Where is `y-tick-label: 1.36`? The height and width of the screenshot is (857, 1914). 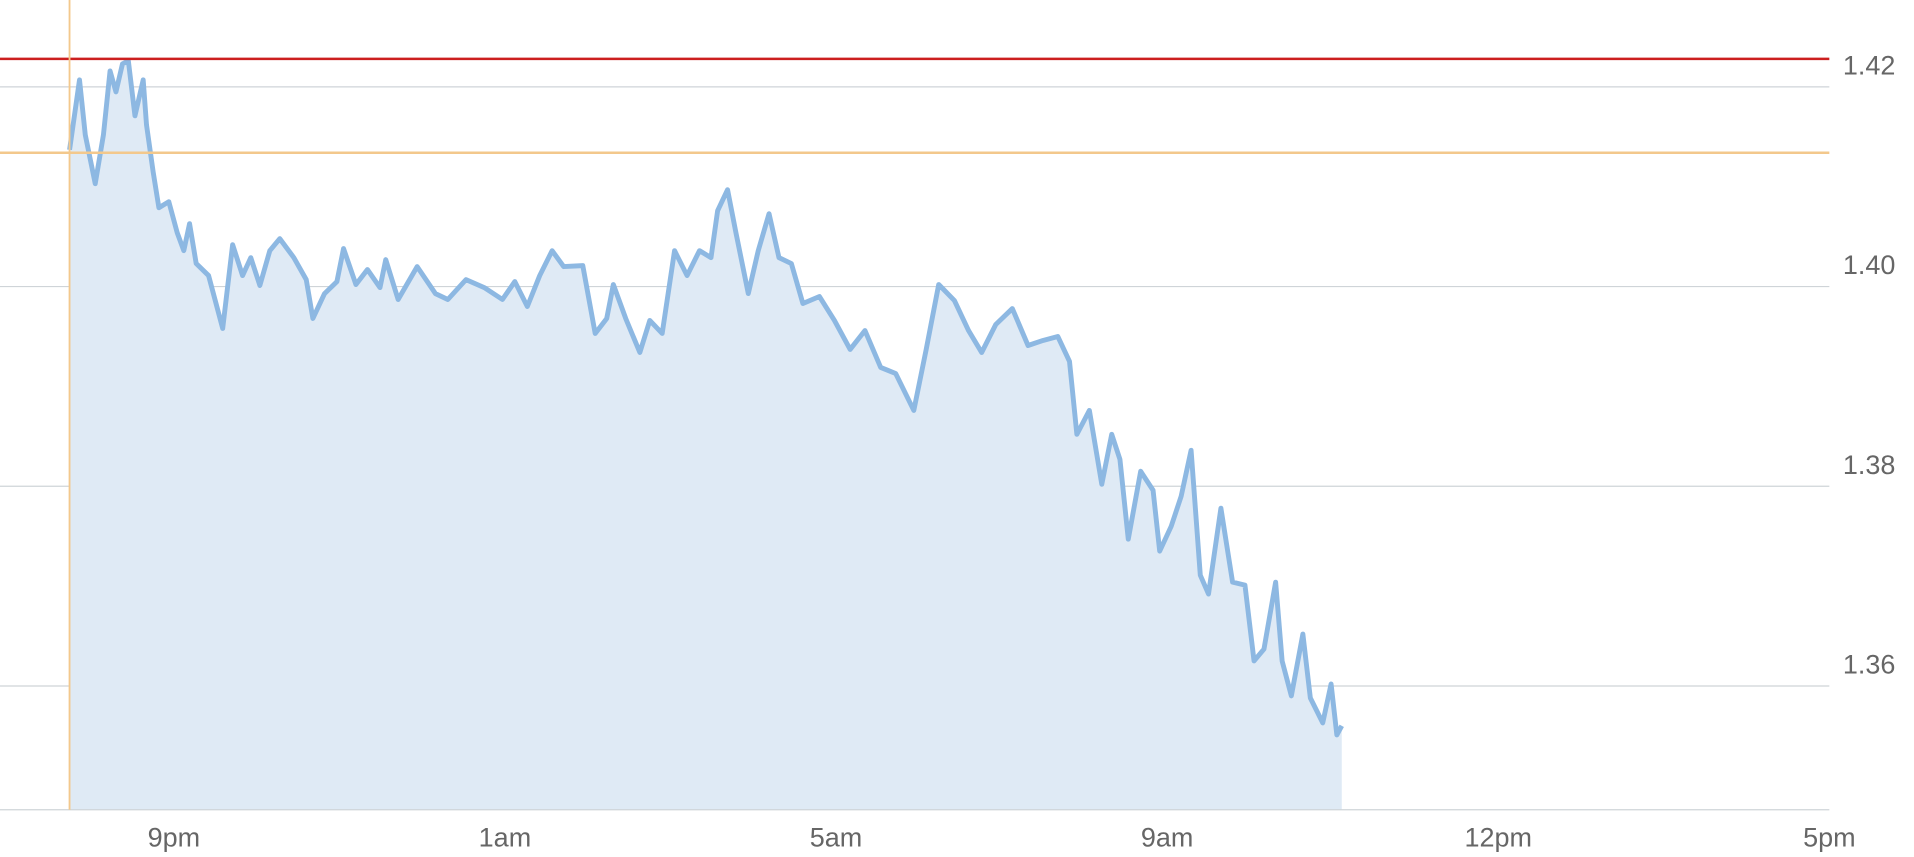 y-tick-label: 1.36 is located at coordinates (1869, 664).